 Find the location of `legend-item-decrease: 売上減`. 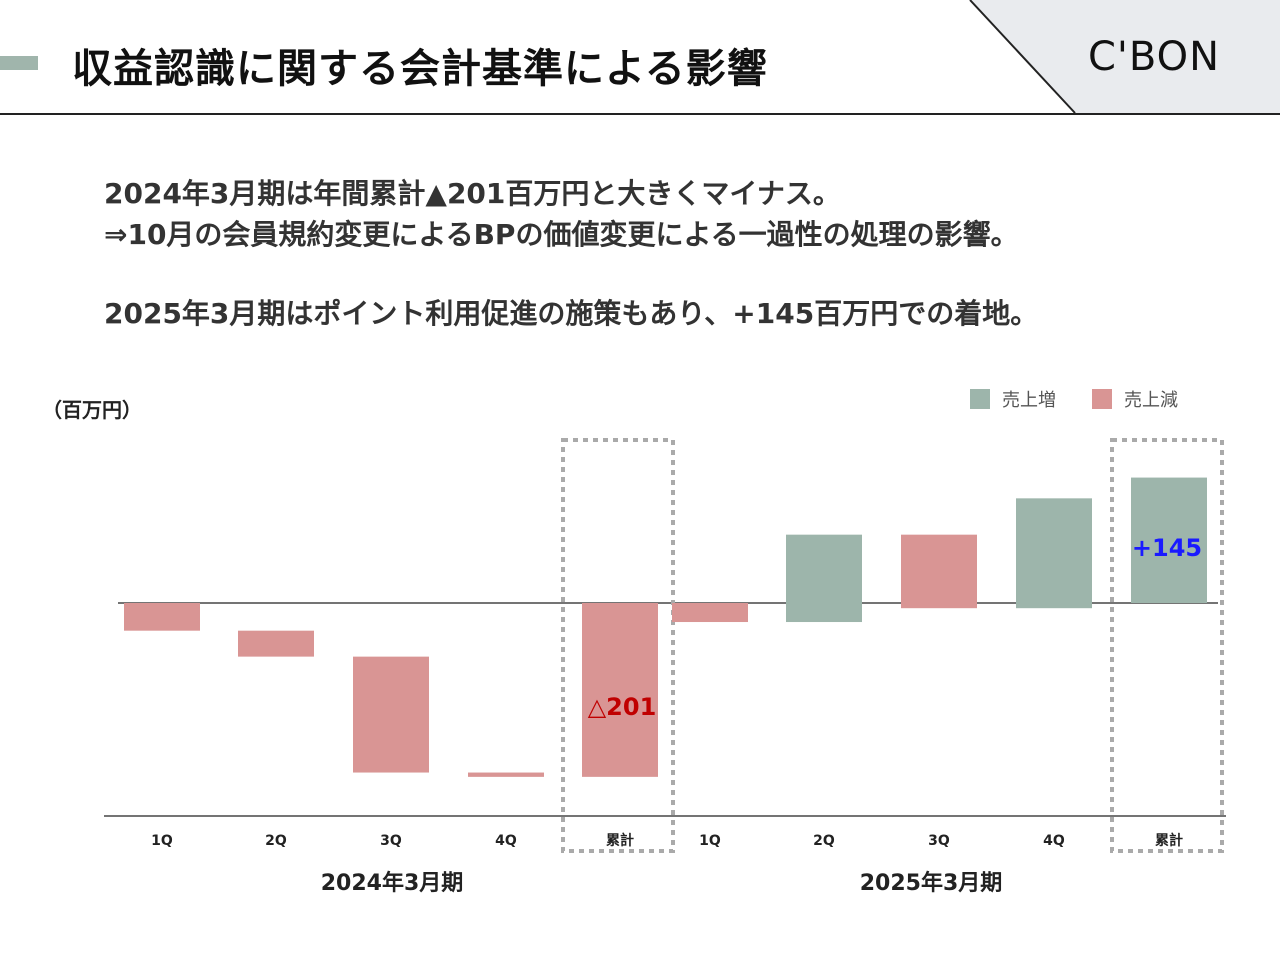

legend-item-decrease: 売上減 is located at coordinates (1135, 399).